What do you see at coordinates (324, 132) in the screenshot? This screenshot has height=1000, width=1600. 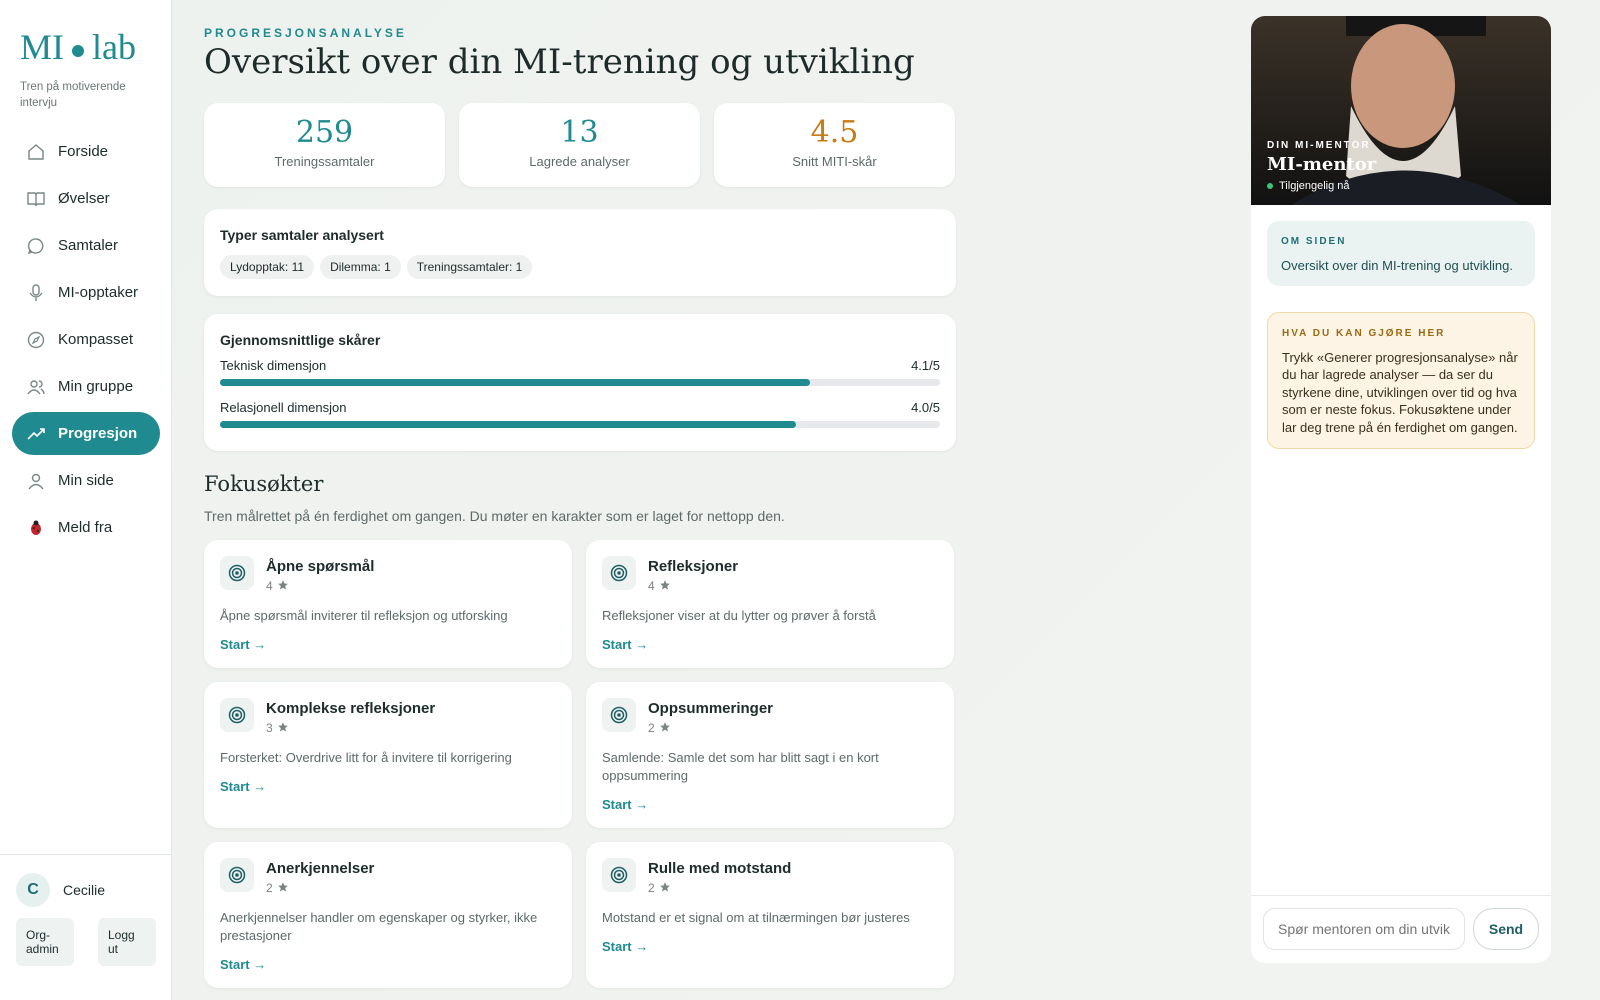 I see `stat-value: 259` at bounding box center [324, 132].